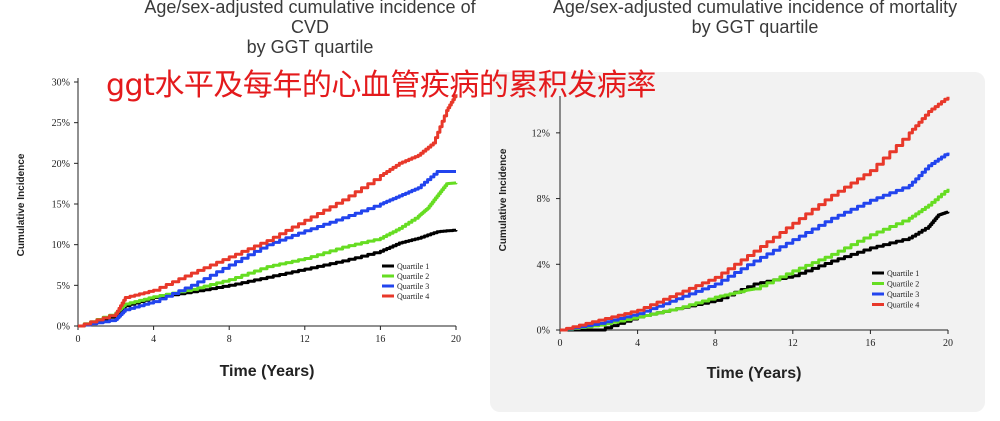 This screenshot has height=421, width=1000. I want to click on chart-1-x-tick-label: 20, so click(456, 339).